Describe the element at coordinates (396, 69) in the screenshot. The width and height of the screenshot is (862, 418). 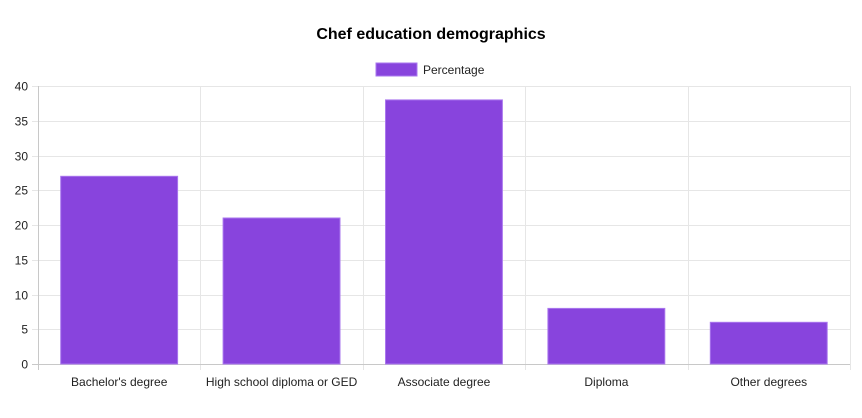
I see `legend-swatch-percentage` at that location.